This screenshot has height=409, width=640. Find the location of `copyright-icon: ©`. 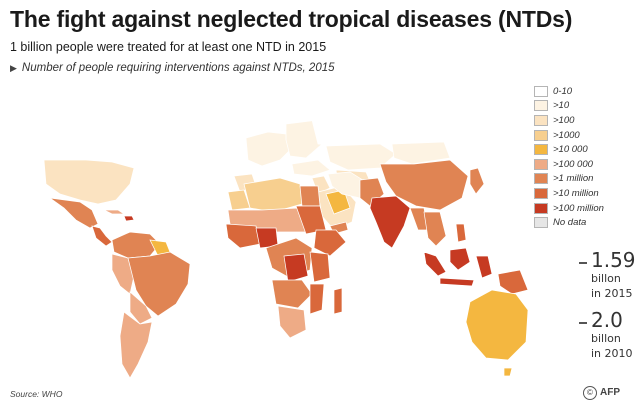

copyright-icon: © is located at coordinates (590, 393).